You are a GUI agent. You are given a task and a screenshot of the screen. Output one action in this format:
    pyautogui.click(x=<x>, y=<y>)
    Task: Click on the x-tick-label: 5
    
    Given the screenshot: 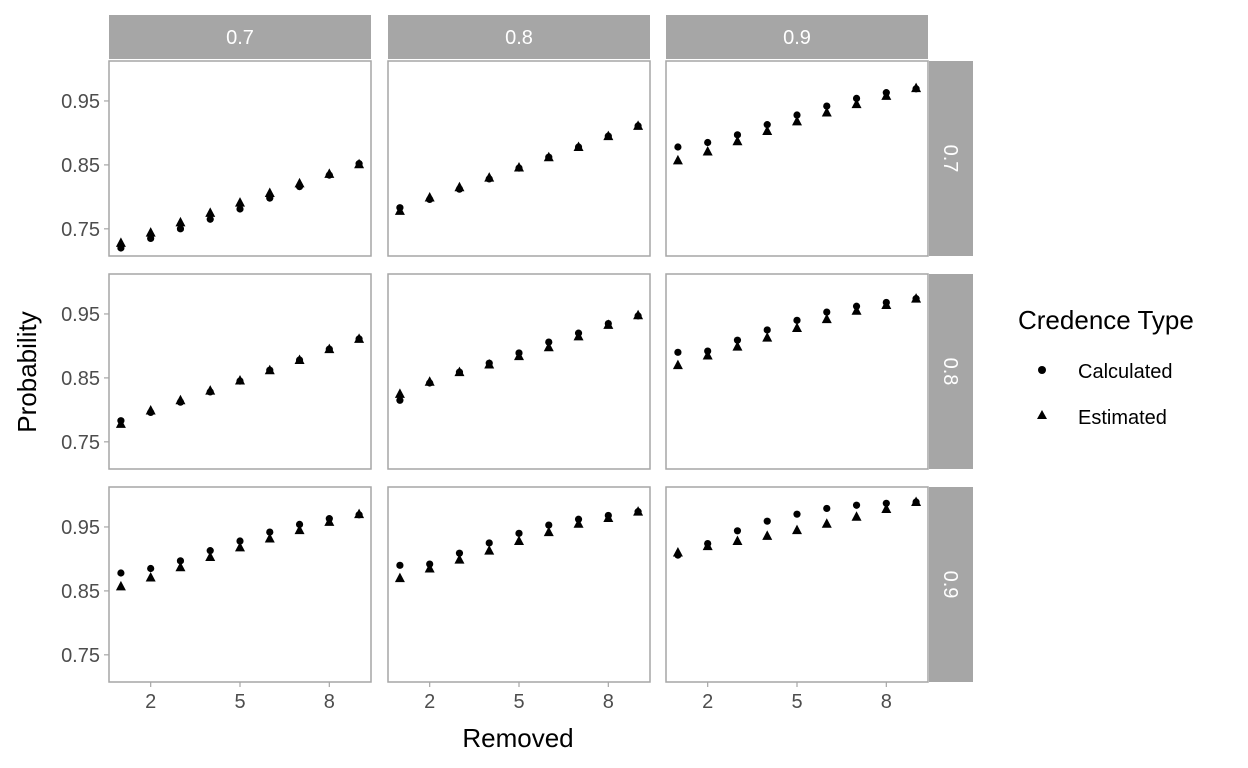 What is the action you would take?
    pyautogui.click(x=239, y=702)
    